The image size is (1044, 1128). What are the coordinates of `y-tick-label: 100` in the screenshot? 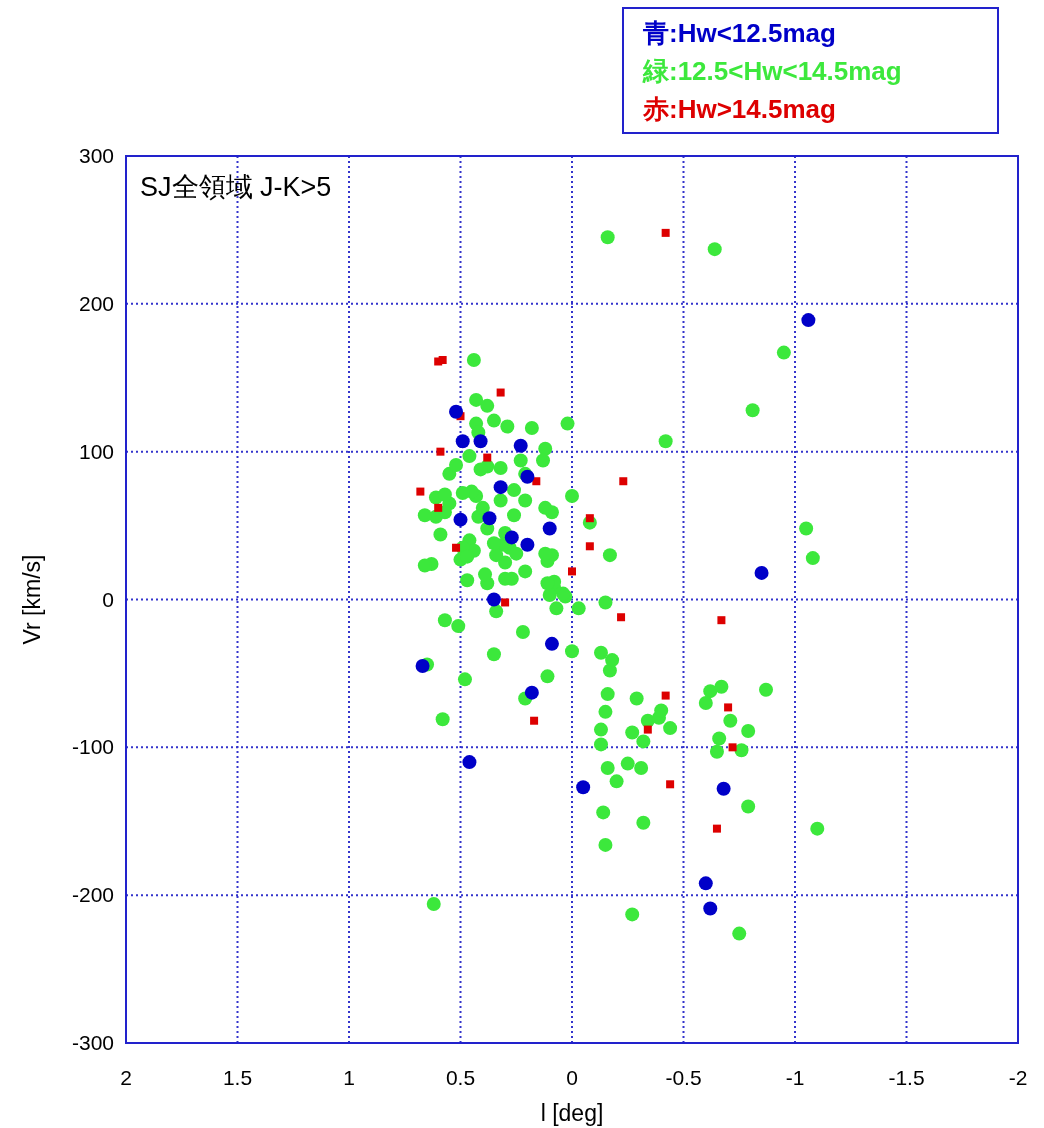 It's located at (96, 451).